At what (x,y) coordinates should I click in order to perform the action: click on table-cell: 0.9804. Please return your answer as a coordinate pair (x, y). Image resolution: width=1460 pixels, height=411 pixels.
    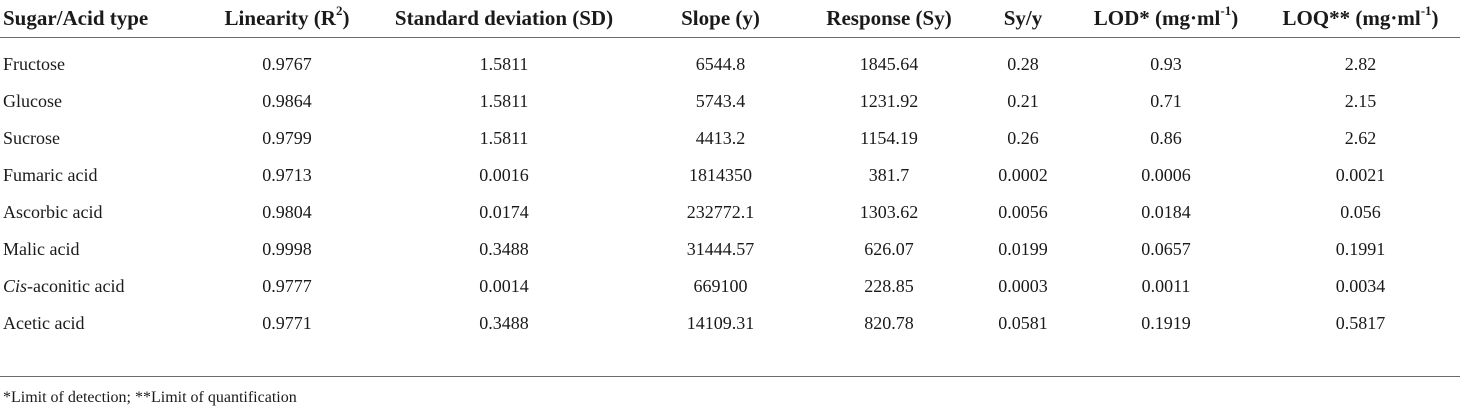
    Looking at the image, I should click on (287, 212).